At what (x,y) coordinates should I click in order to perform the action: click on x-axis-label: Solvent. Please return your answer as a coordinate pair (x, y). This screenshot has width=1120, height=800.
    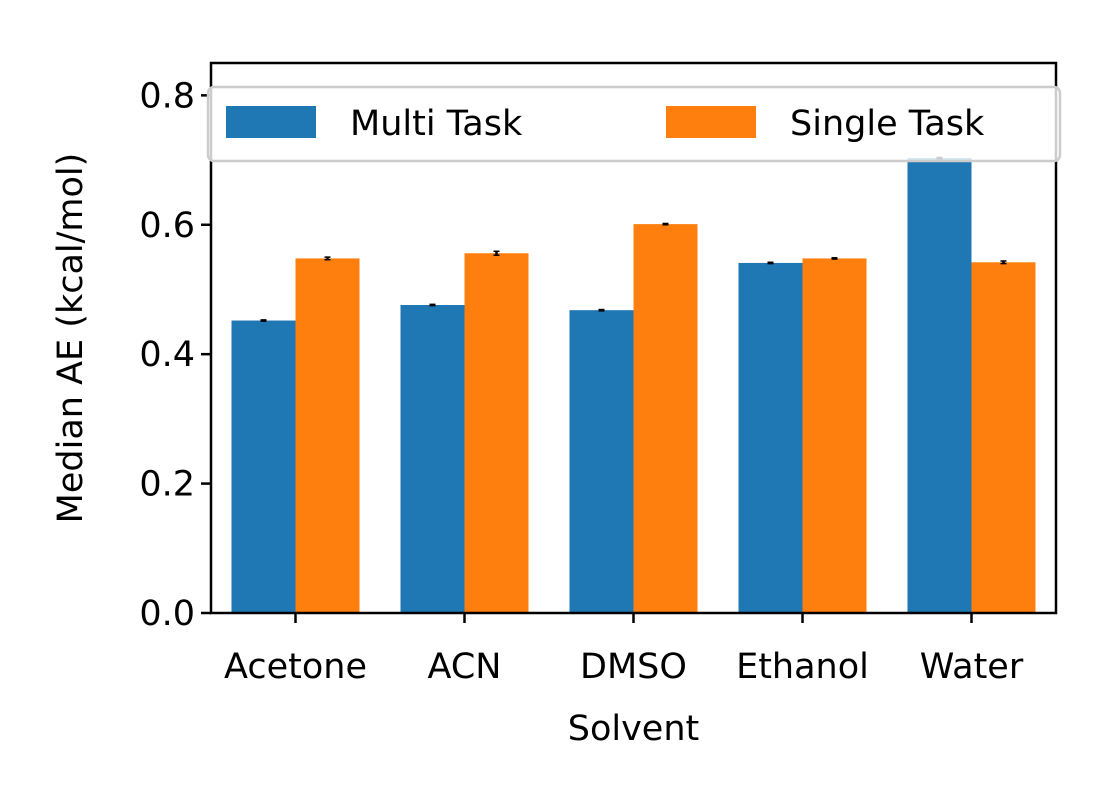
    Looking at the image, I should click on (634, 729).